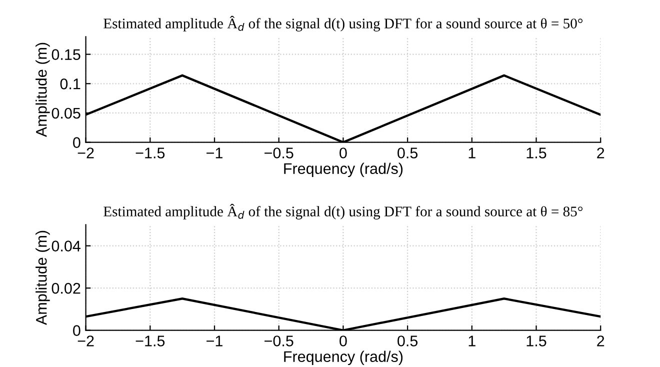 The height and width of the screenshot is (367, 660). Describe the element at coordinates (66, 246) in the screenshot. I see `y-tick-label: 0.04` at that location.